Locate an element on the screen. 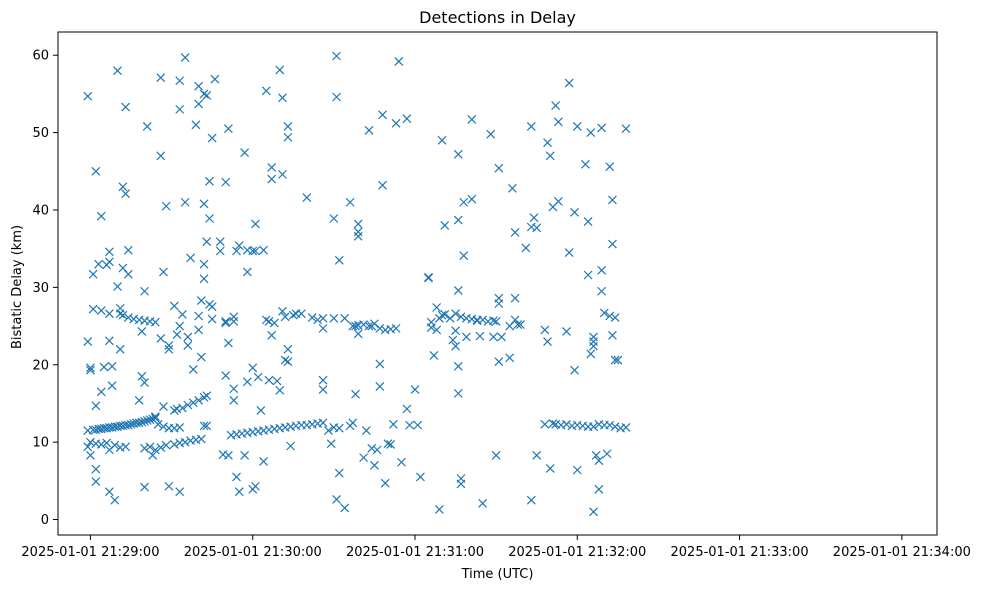 This screenshot has width=985, height=590. chart-title: Detections in Delay is located at coordinates (497, 17).